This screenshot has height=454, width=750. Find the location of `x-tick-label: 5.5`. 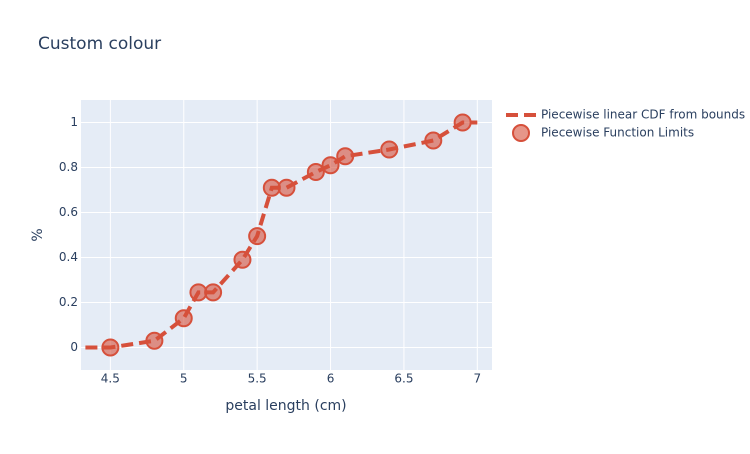

x-tick-label: 5.5 is located at coordinates (257, 379).